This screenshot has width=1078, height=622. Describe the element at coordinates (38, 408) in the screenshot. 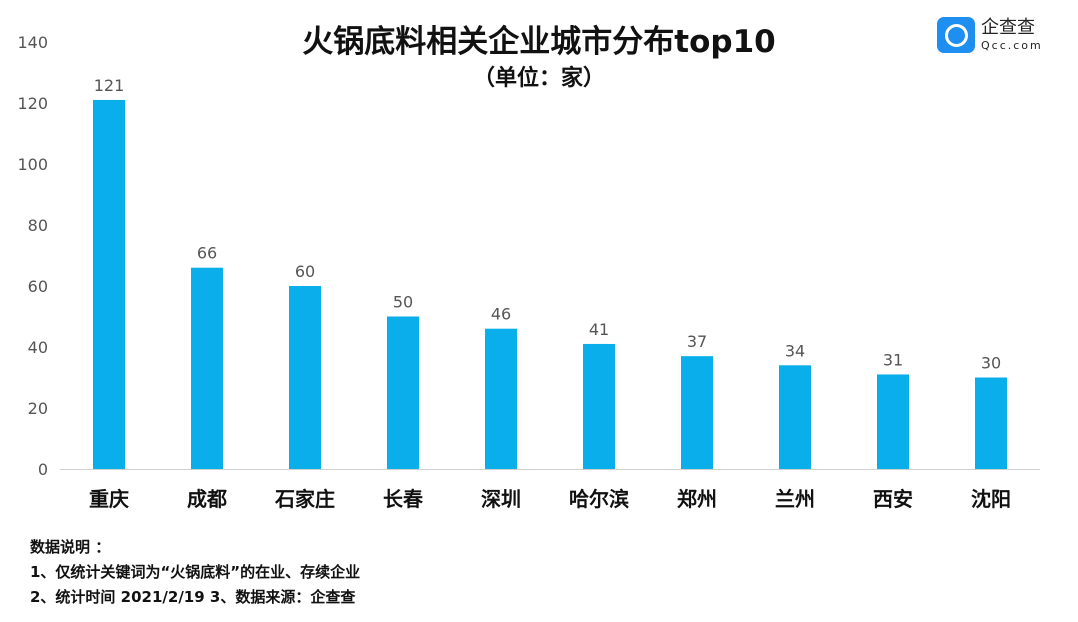

I see `y-tick-label: 20` at that location.